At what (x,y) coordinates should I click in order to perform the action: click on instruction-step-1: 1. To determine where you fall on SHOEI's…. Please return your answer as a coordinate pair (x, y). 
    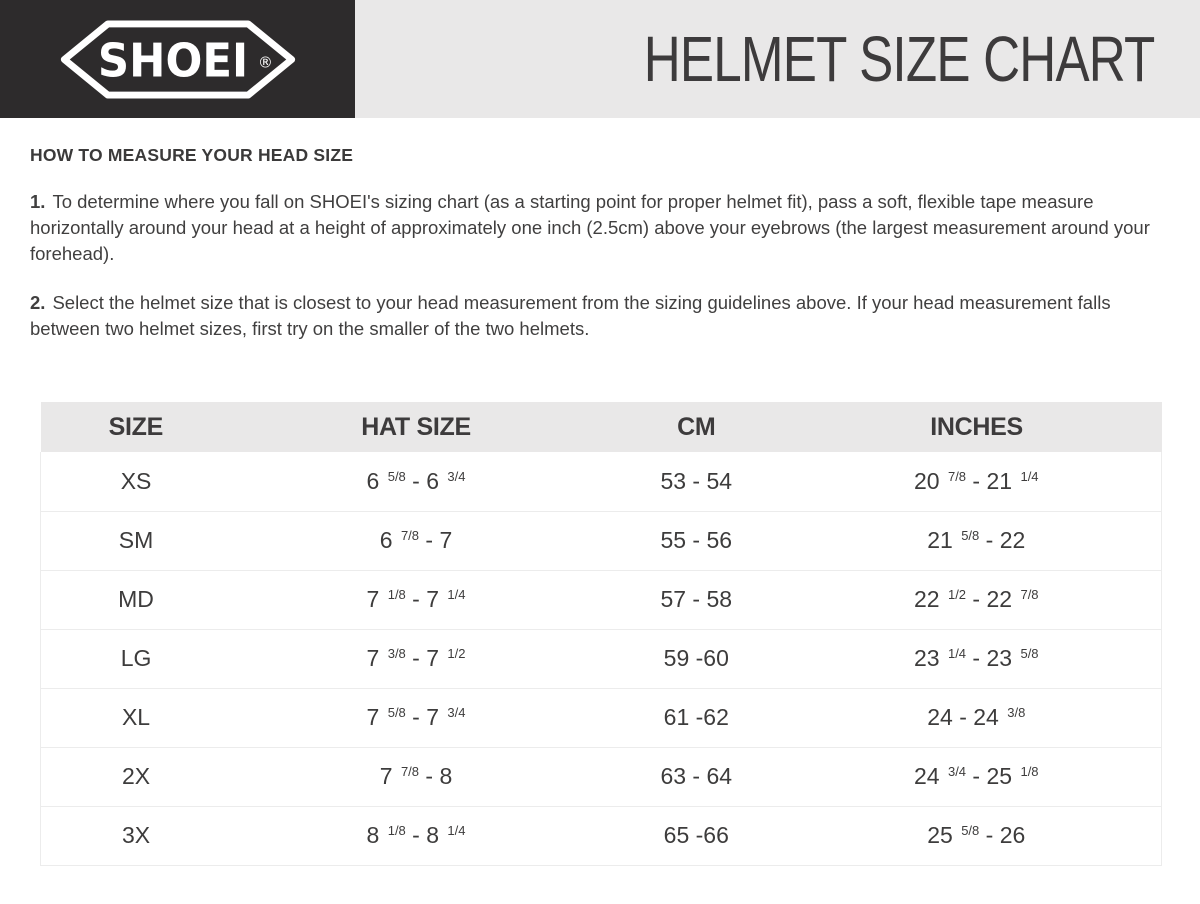
    Looking at the image, I should click on (600, 228).